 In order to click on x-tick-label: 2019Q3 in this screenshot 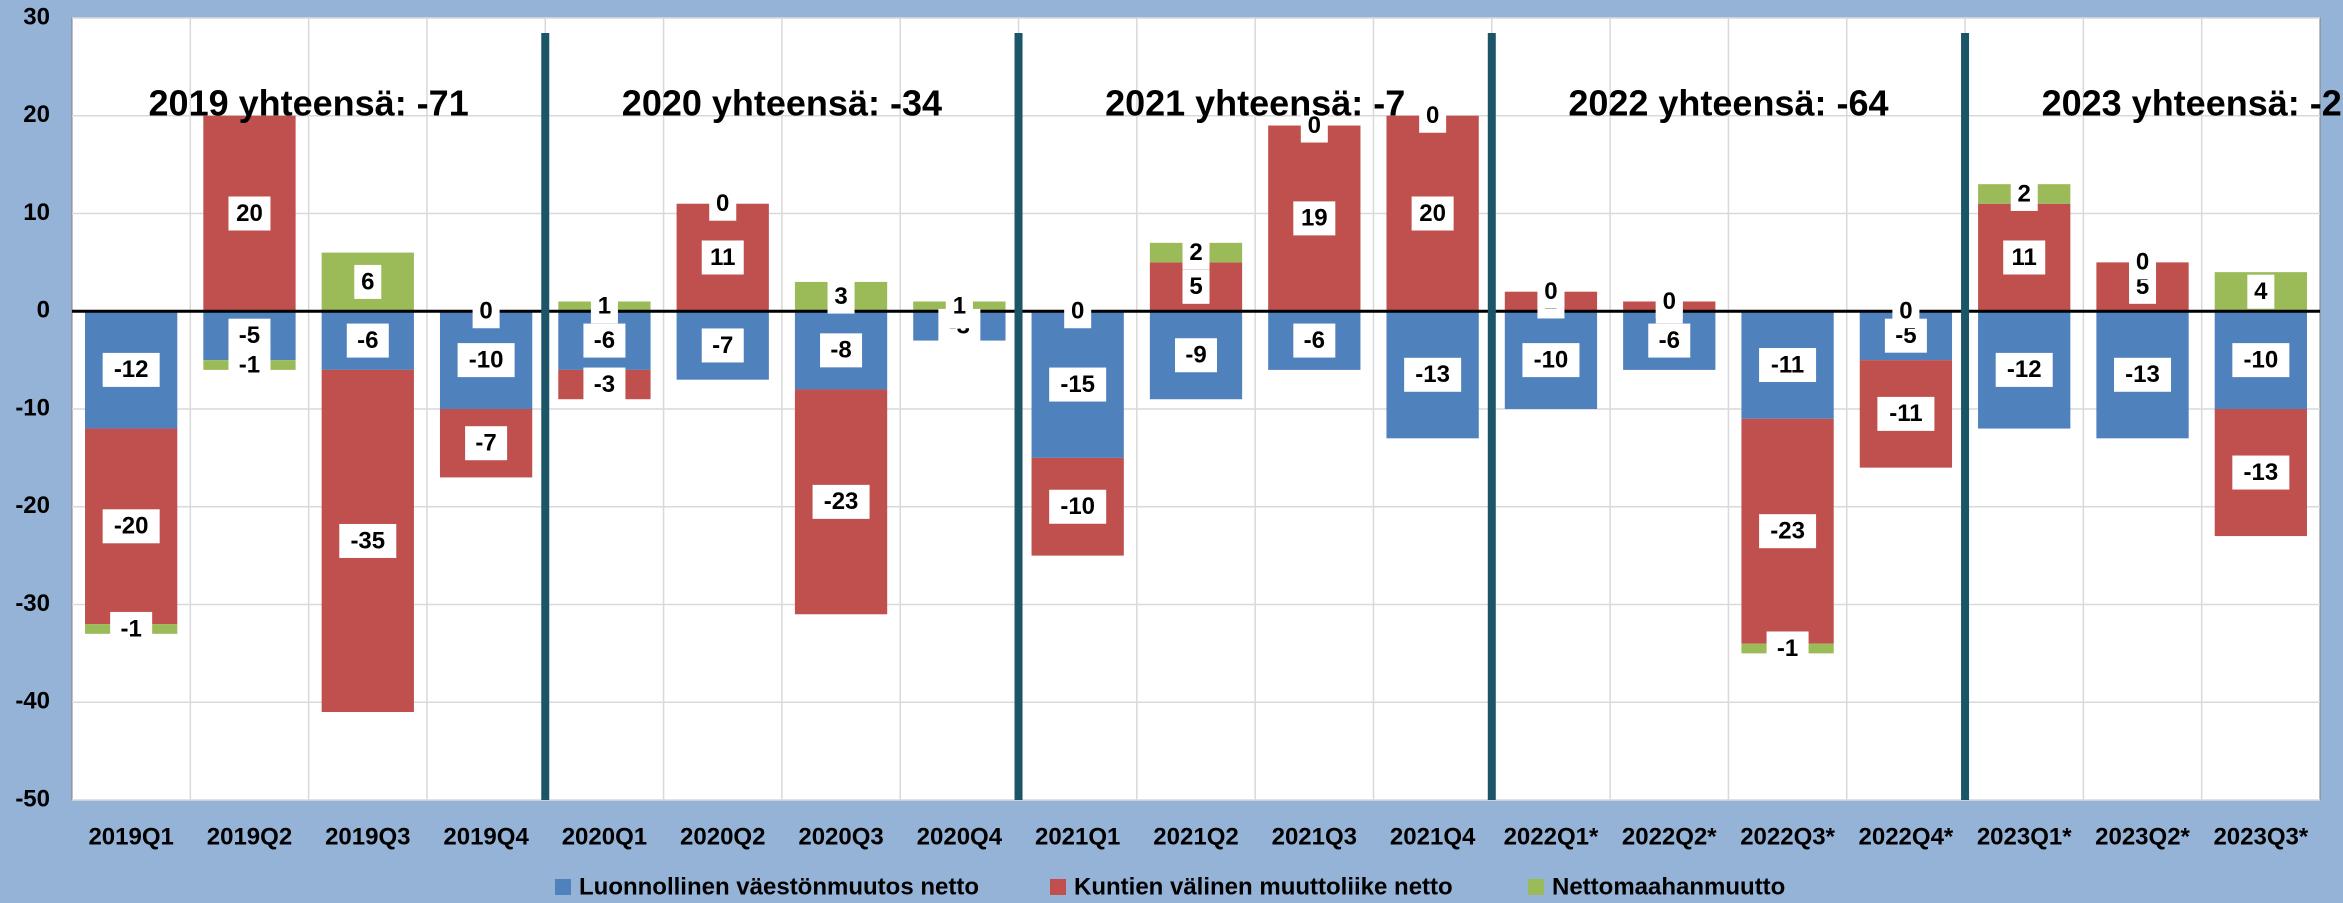, I will do `click(367, 836)`.